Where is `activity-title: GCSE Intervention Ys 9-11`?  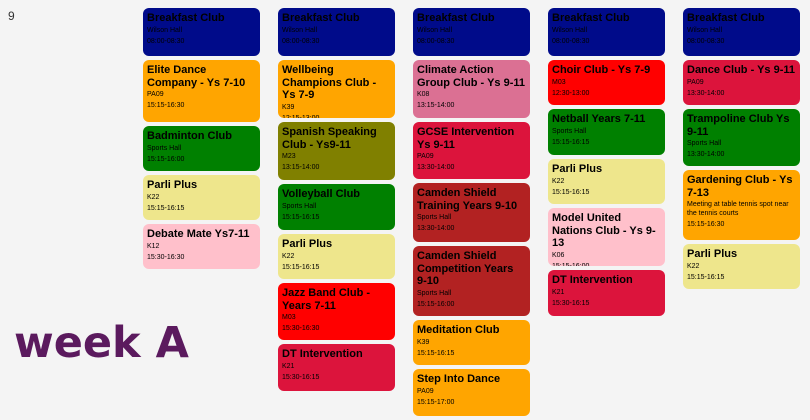
activity-title: GCSE Intervention Ys 9-11 is located at coordinates (466, 138).